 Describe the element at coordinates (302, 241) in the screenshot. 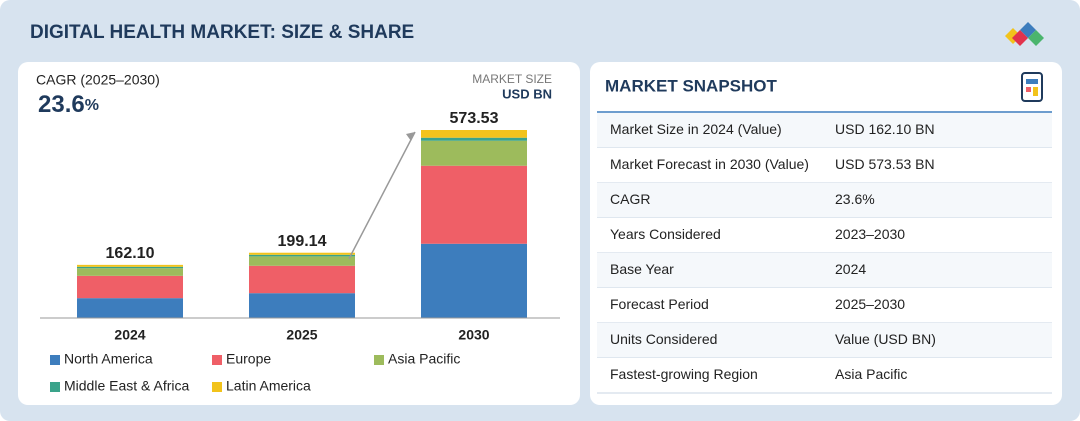

I see `total-label: 199.14` at that location.